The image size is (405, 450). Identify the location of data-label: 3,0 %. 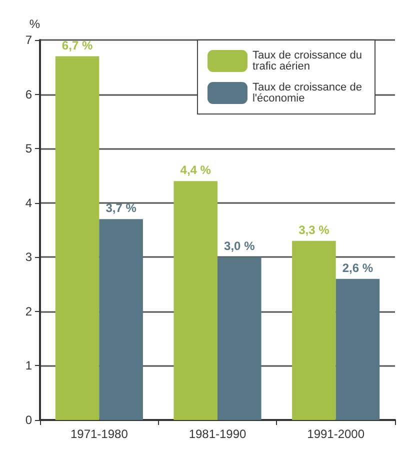
(240, 246).